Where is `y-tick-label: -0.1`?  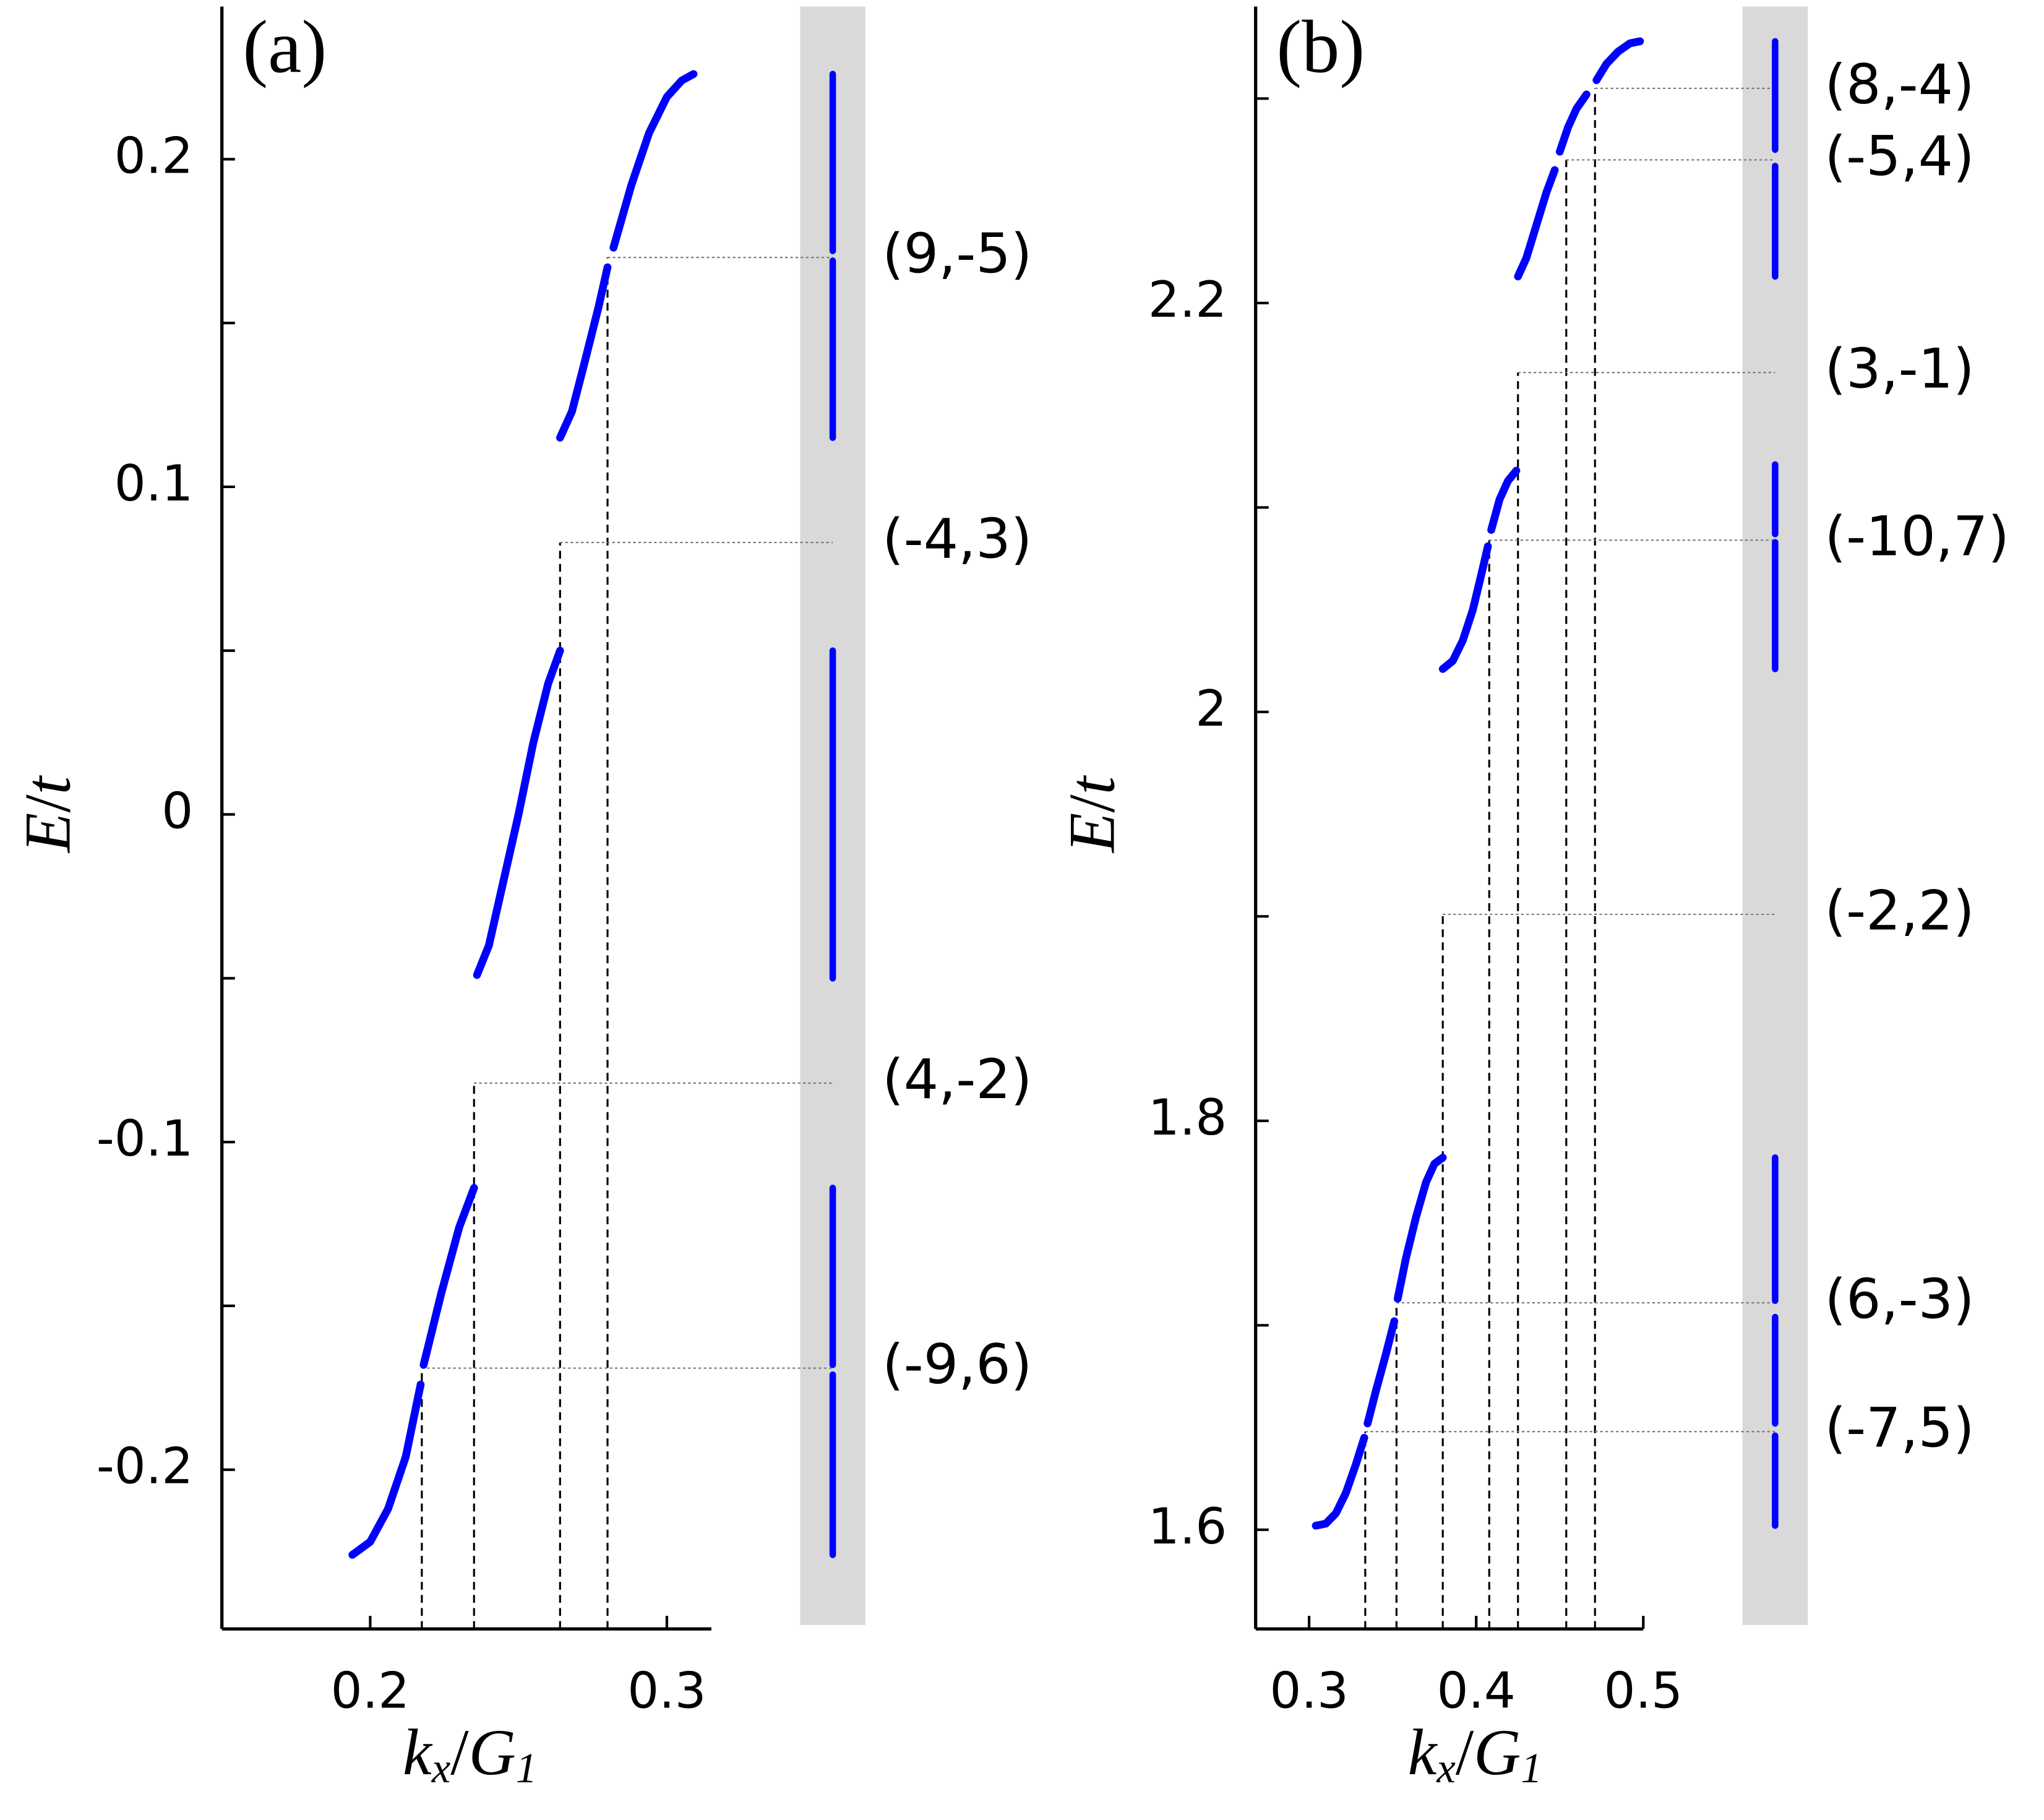 y-tick-label: -0.1 is located at coordinates (145, 1138).